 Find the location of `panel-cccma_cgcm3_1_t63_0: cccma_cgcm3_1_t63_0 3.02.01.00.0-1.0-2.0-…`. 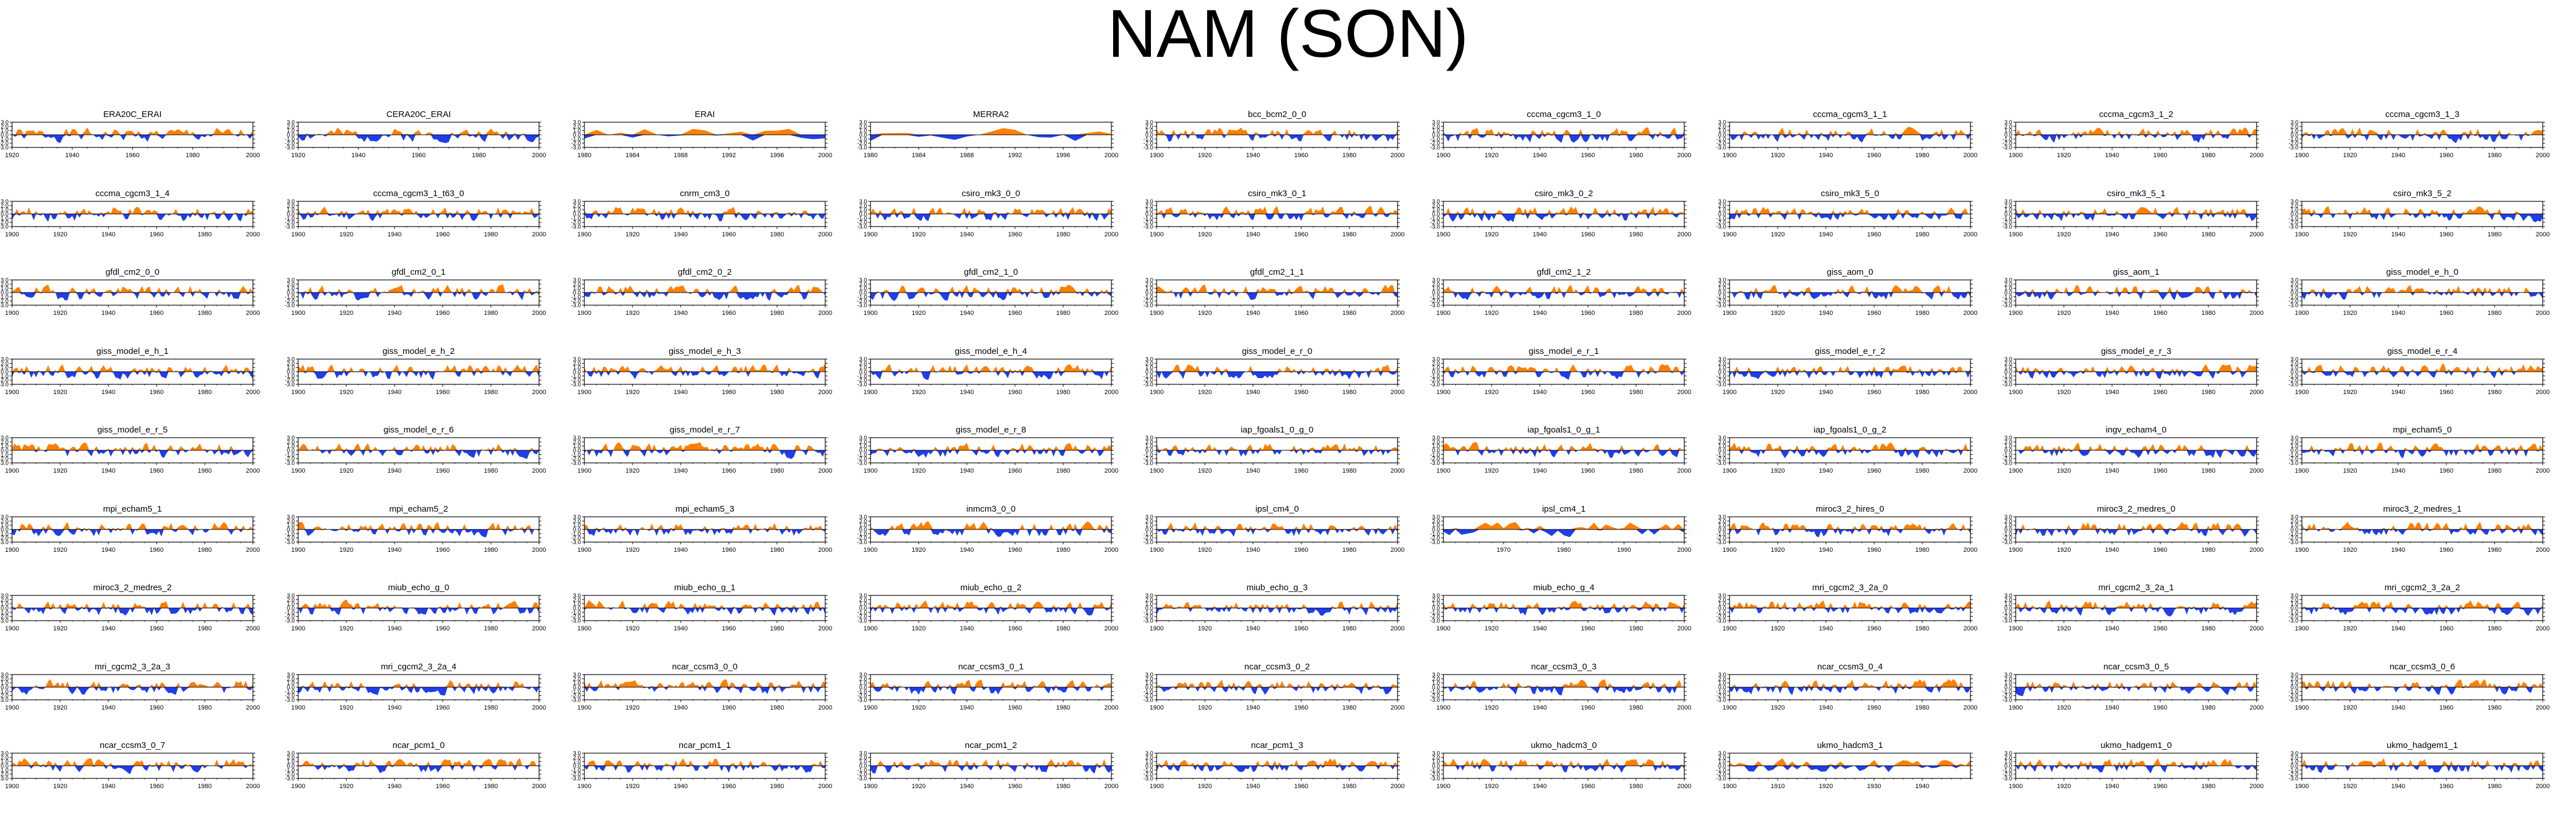

panel-cccma_cgcm3_1_t63_0: cccma_cgcm3_1_t63_0 3.02.01.00.0-1.0-2.0-… is located at coordinates (416, 213).